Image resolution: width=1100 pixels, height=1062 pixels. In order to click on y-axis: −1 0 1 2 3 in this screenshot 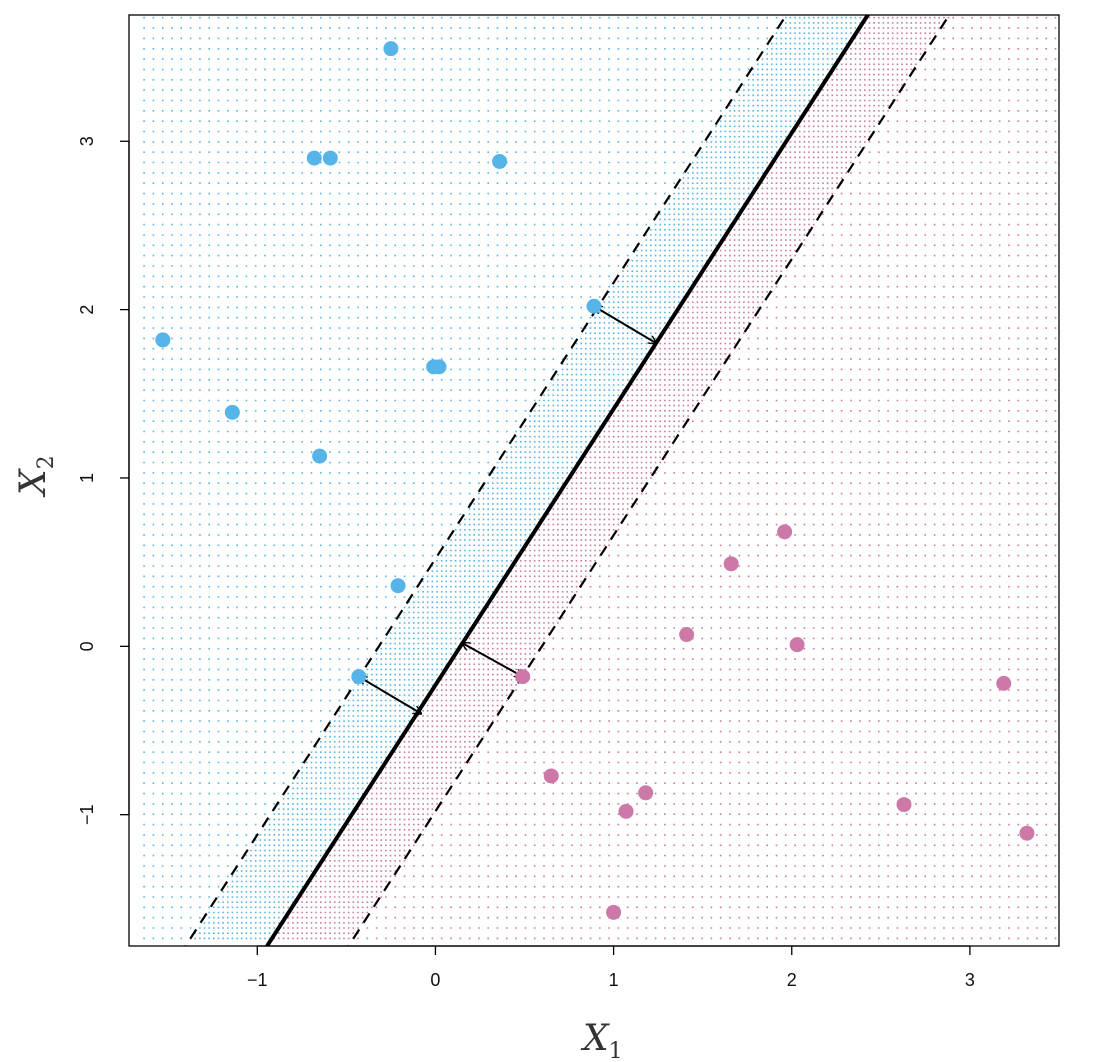, I will do `click(103, 480)`.